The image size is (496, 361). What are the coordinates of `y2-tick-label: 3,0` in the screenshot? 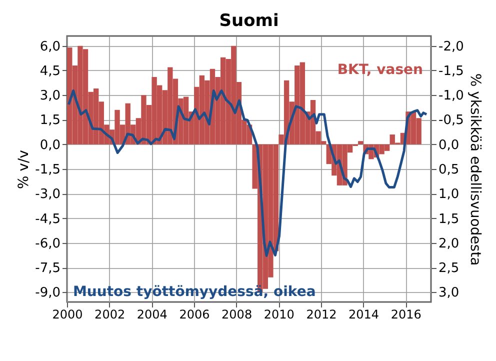 It's located at (449, 293).